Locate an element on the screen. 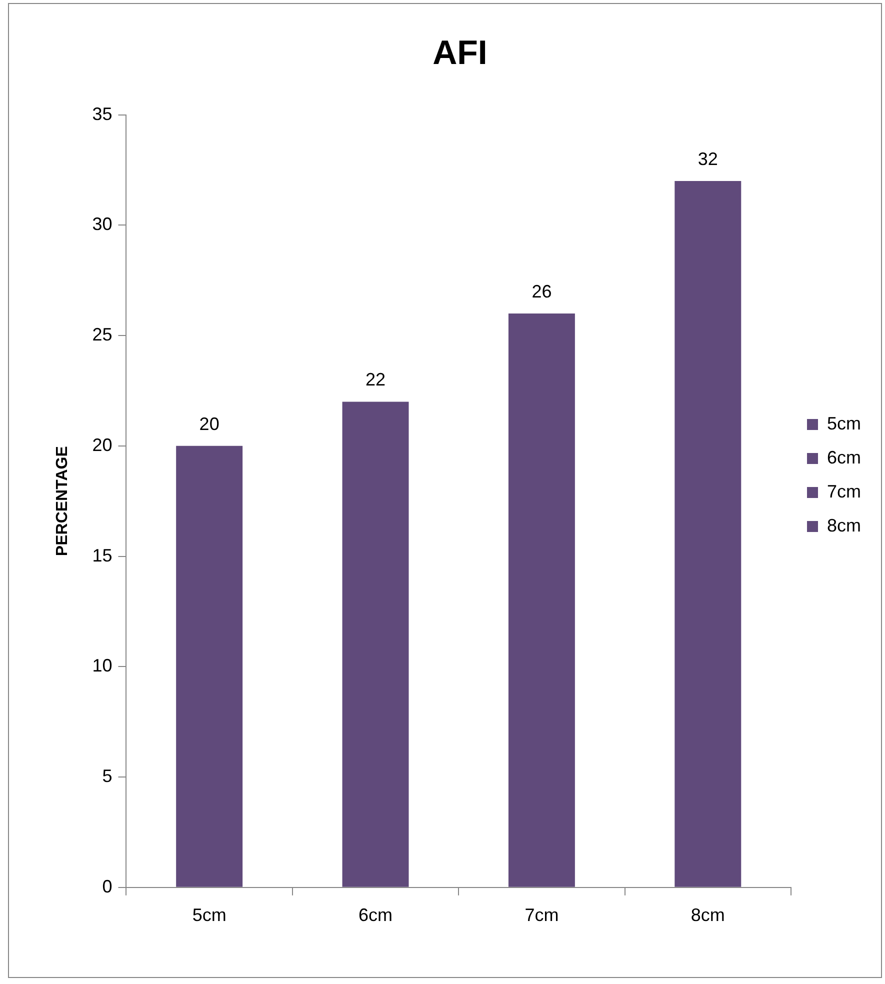 This screenshot has height=984, width=885. y-tick-label: 30 is located at coordinates (102, 224).